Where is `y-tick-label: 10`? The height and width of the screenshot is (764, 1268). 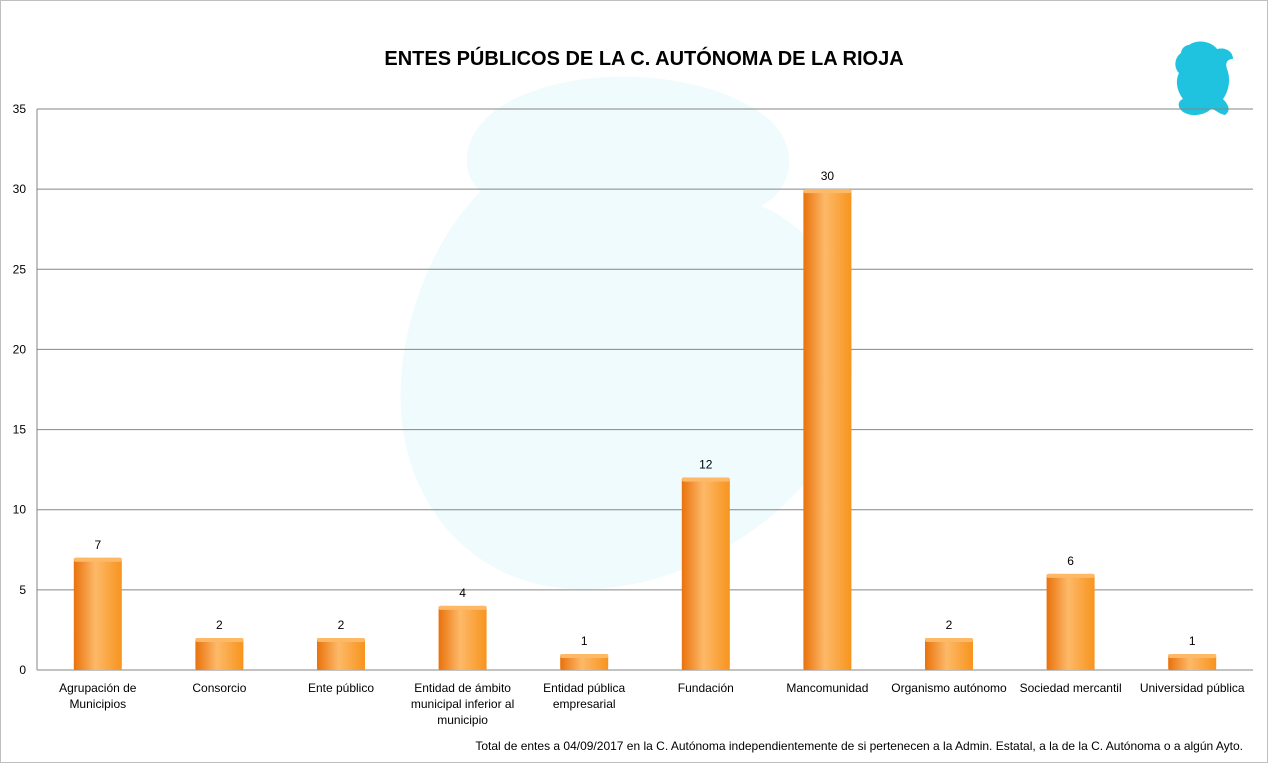 y-tick-label: 10 is located at coordinates (20, 510).